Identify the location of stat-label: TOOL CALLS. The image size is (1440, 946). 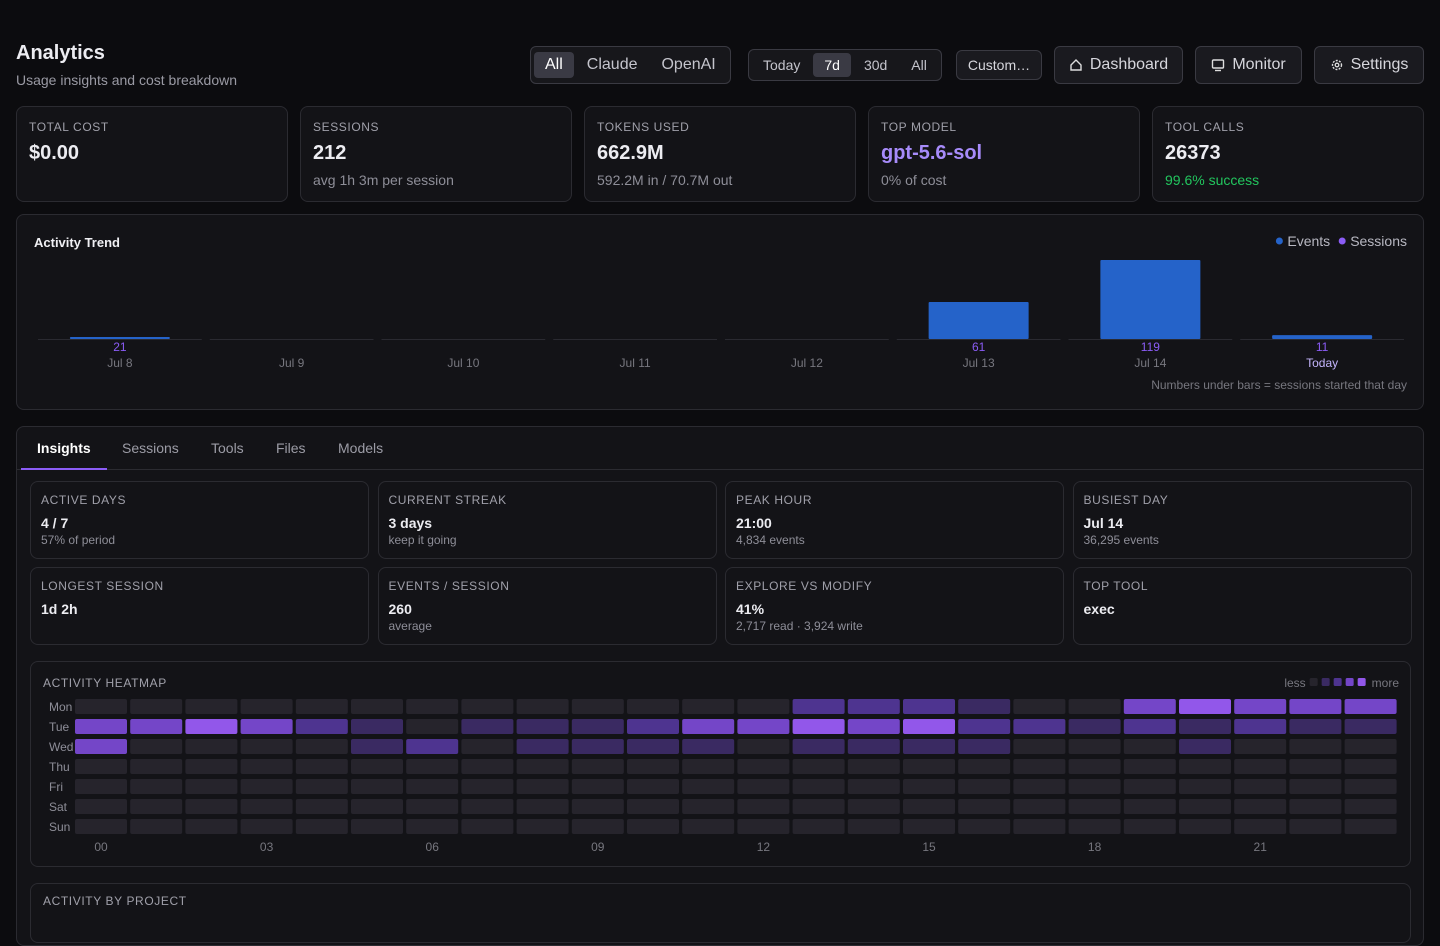
(1205, 127).